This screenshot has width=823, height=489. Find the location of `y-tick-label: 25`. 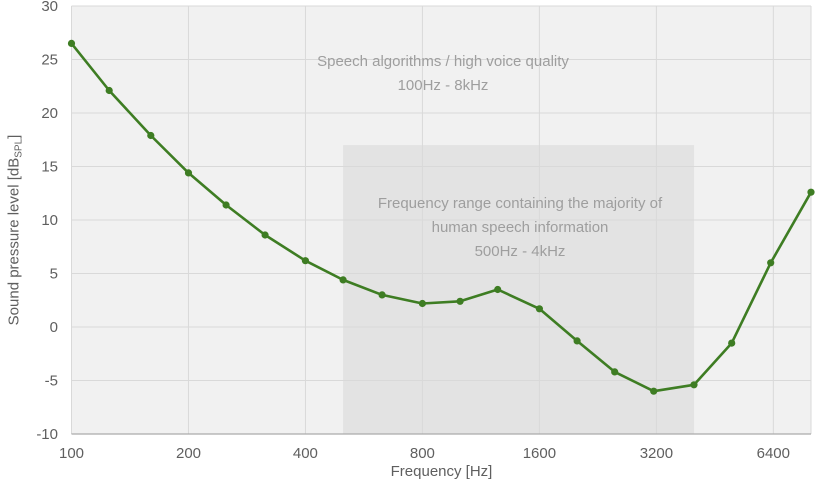

y-tick-label: 25 is located at coordinates (49, 60).